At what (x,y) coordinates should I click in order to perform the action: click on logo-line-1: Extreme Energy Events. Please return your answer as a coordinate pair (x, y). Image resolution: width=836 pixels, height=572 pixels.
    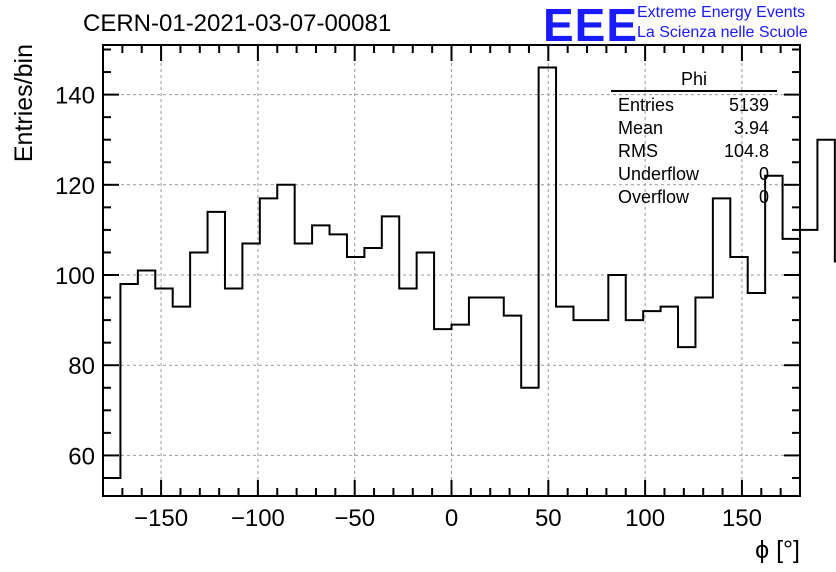
    Looking at the image, I should click on (721, 12).